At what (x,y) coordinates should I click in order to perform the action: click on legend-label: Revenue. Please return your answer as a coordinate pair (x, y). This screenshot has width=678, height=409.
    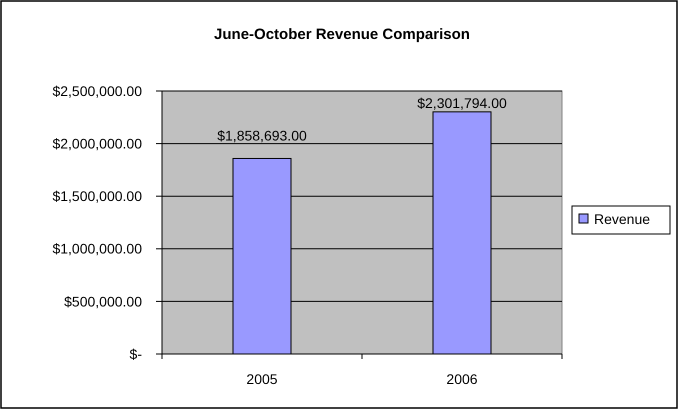
    Looking at the image, I should click on (622, 218).